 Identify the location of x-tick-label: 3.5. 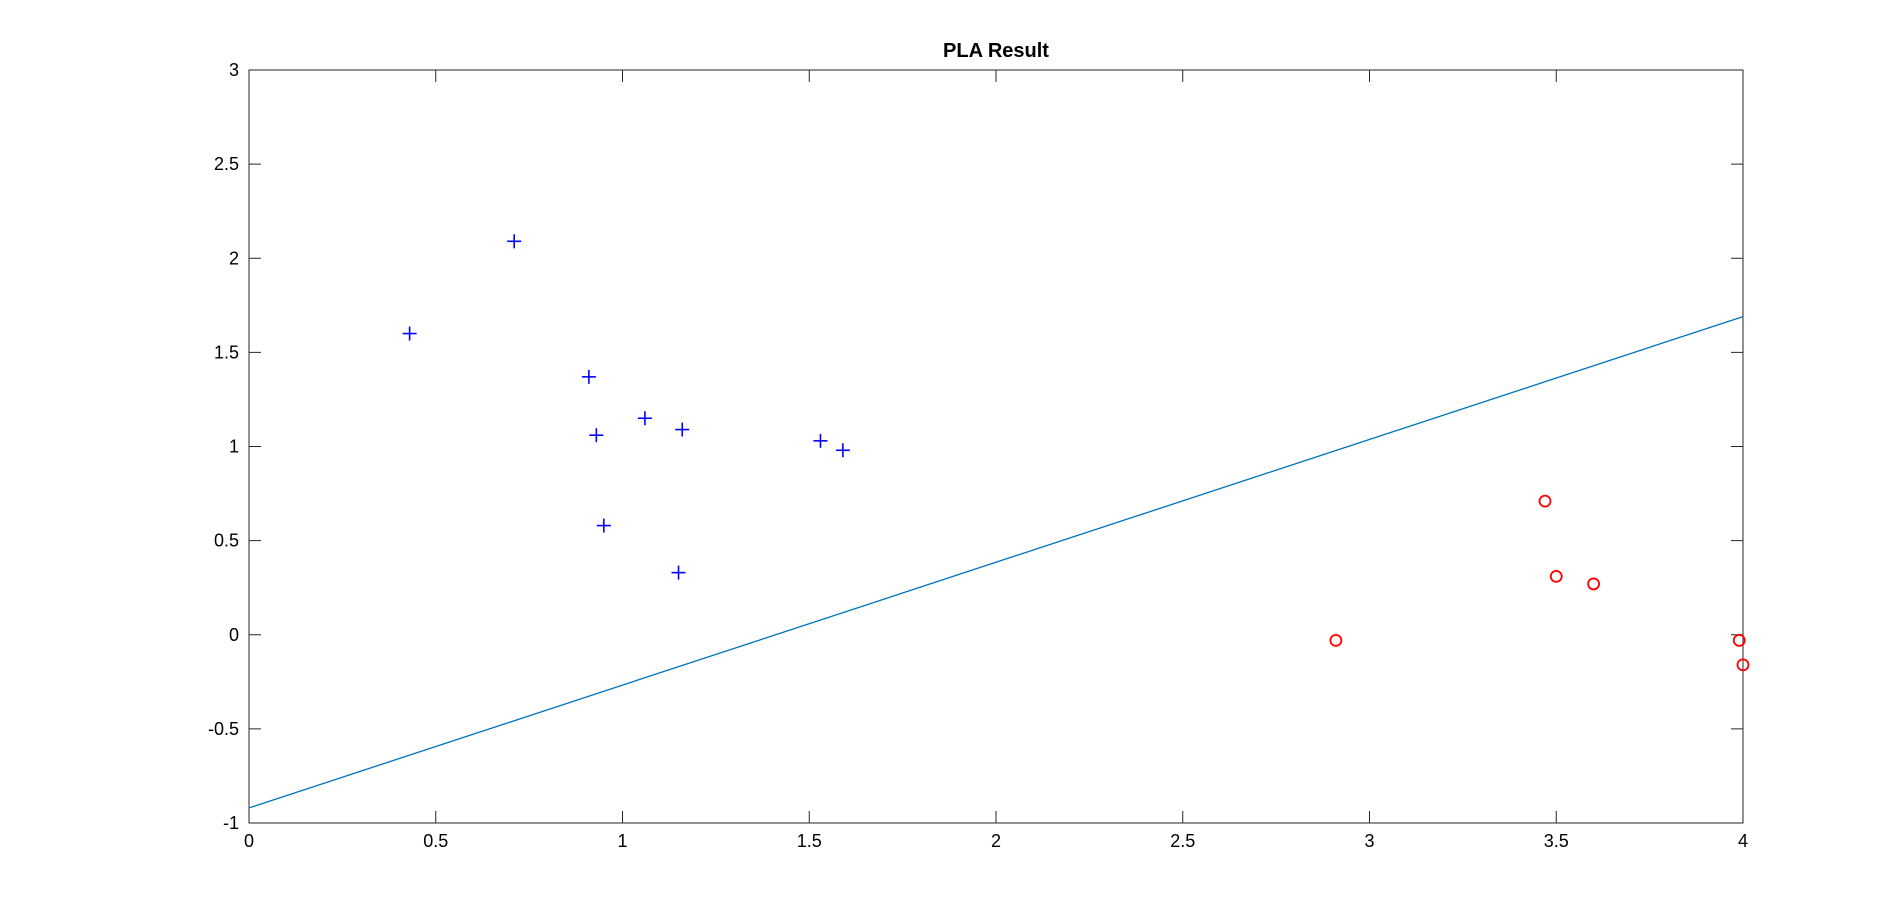
(1556, 841).